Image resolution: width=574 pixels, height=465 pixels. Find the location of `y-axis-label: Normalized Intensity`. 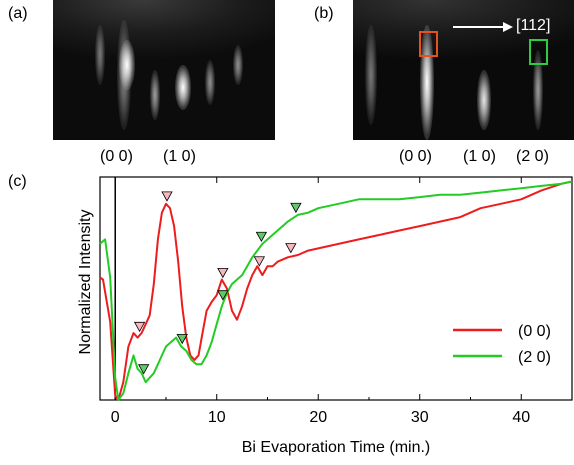

y-axis-label: Normalized Intensity is located at coordinates (85, 282).